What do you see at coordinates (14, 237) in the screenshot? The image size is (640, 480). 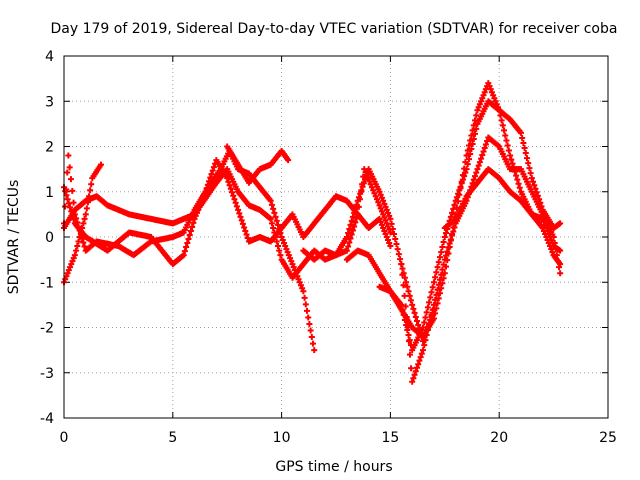 I see `y-axis-label: SDTVAR / TECUs` at bounding box center [14, 237].